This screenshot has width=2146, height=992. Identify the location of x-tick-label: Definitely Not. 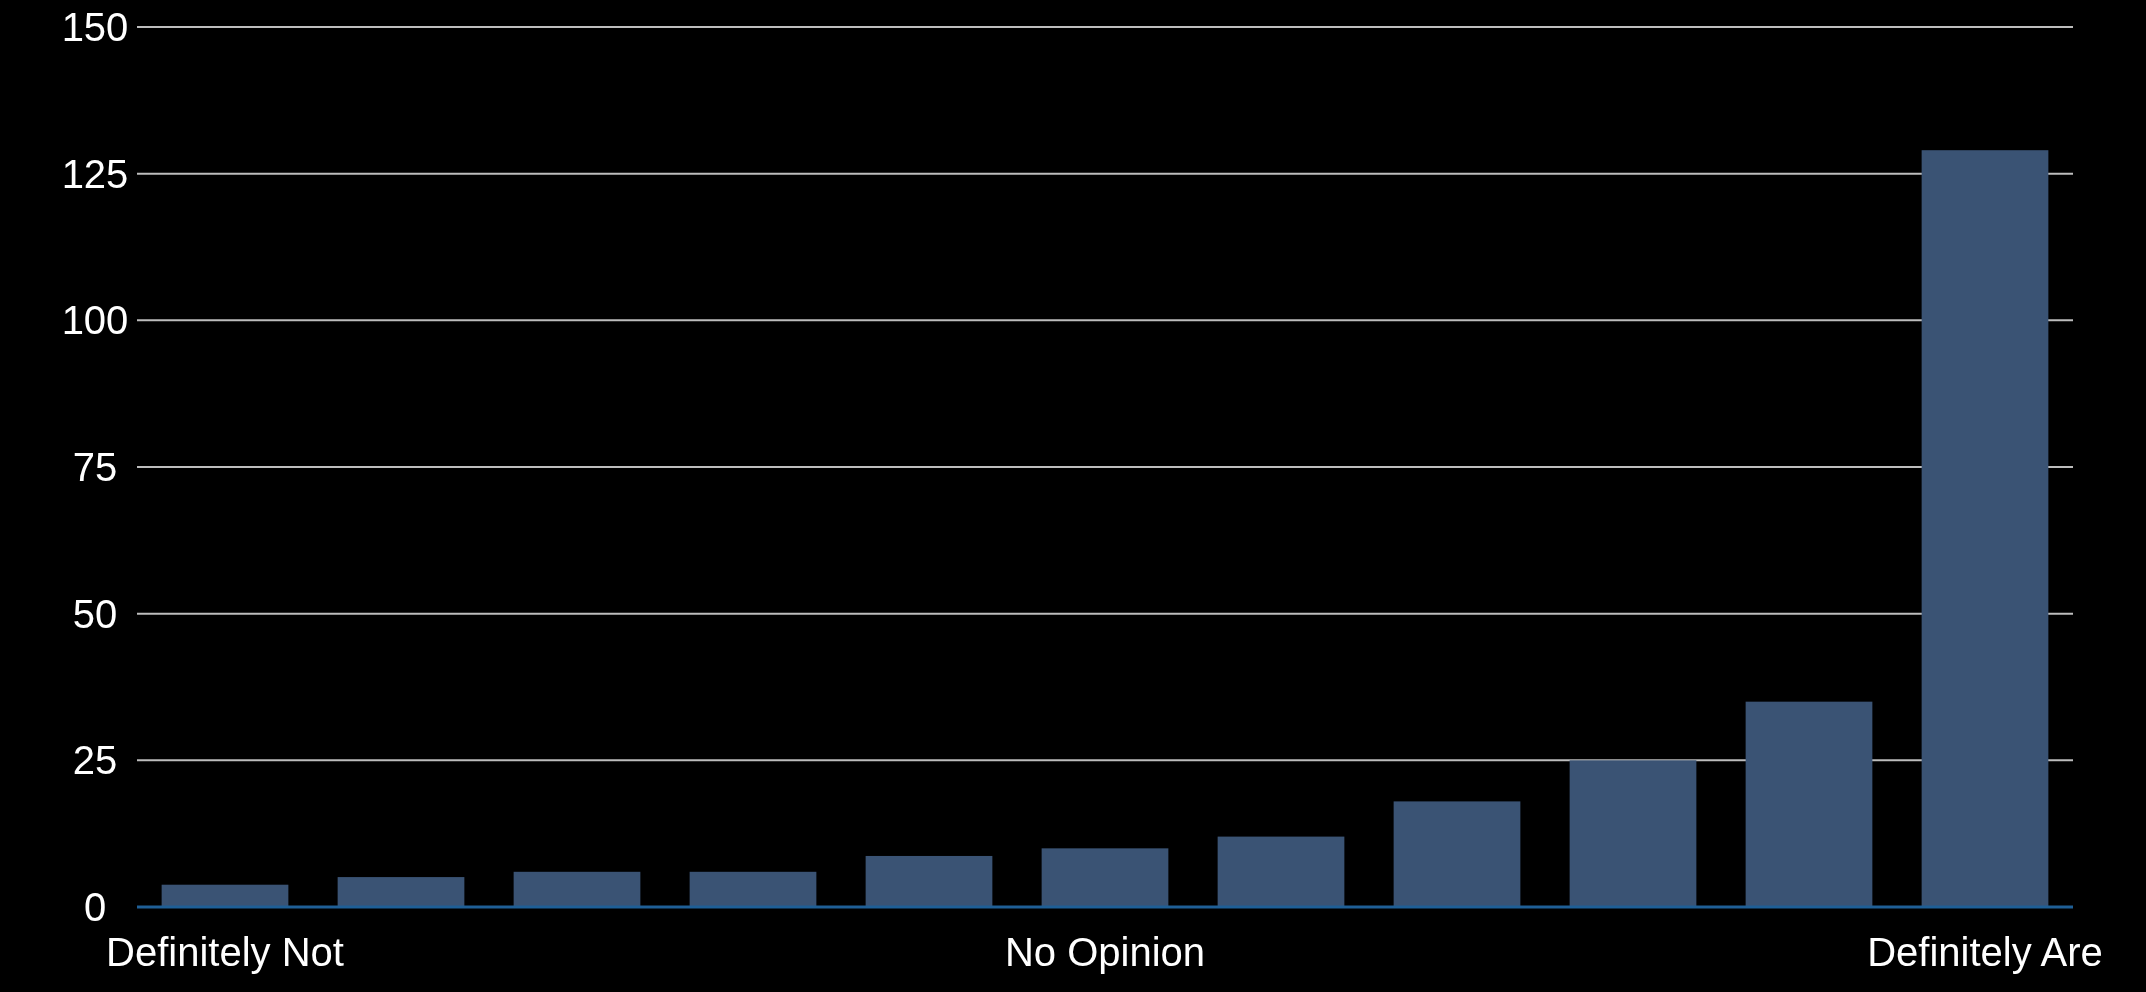
(225, 952).